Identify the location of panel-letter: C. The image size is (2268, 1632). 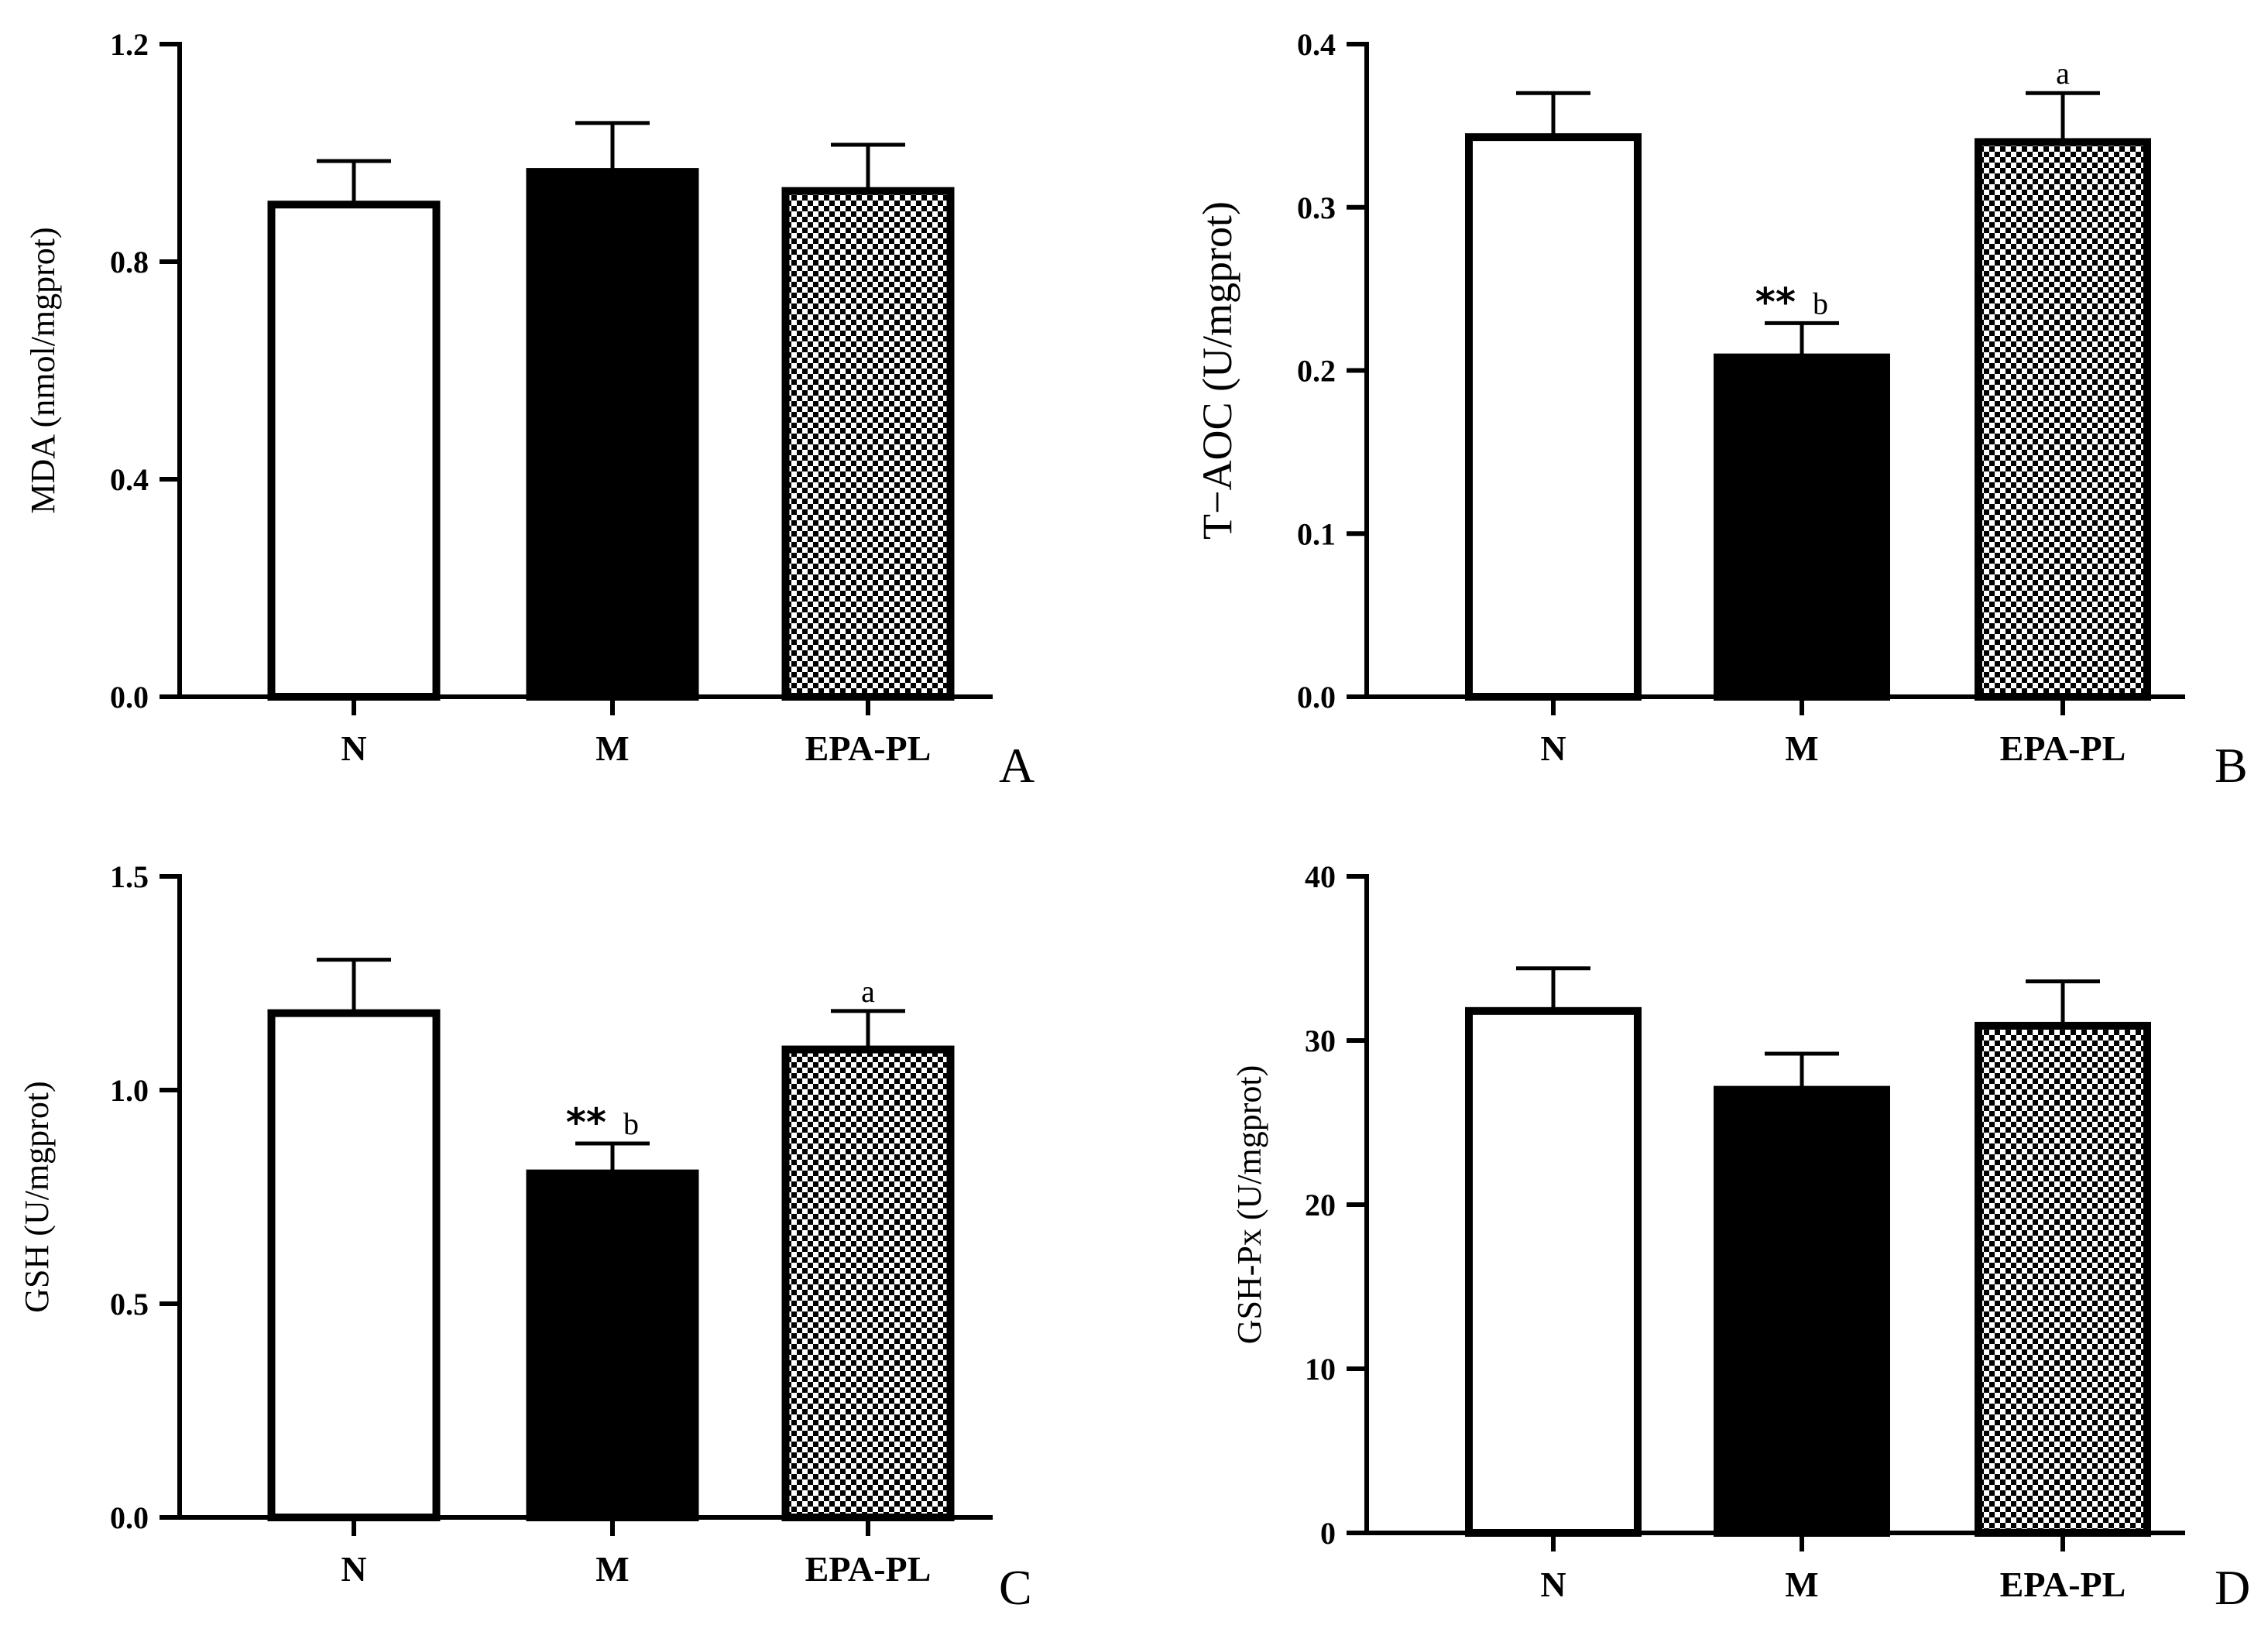
(1016, 1587).